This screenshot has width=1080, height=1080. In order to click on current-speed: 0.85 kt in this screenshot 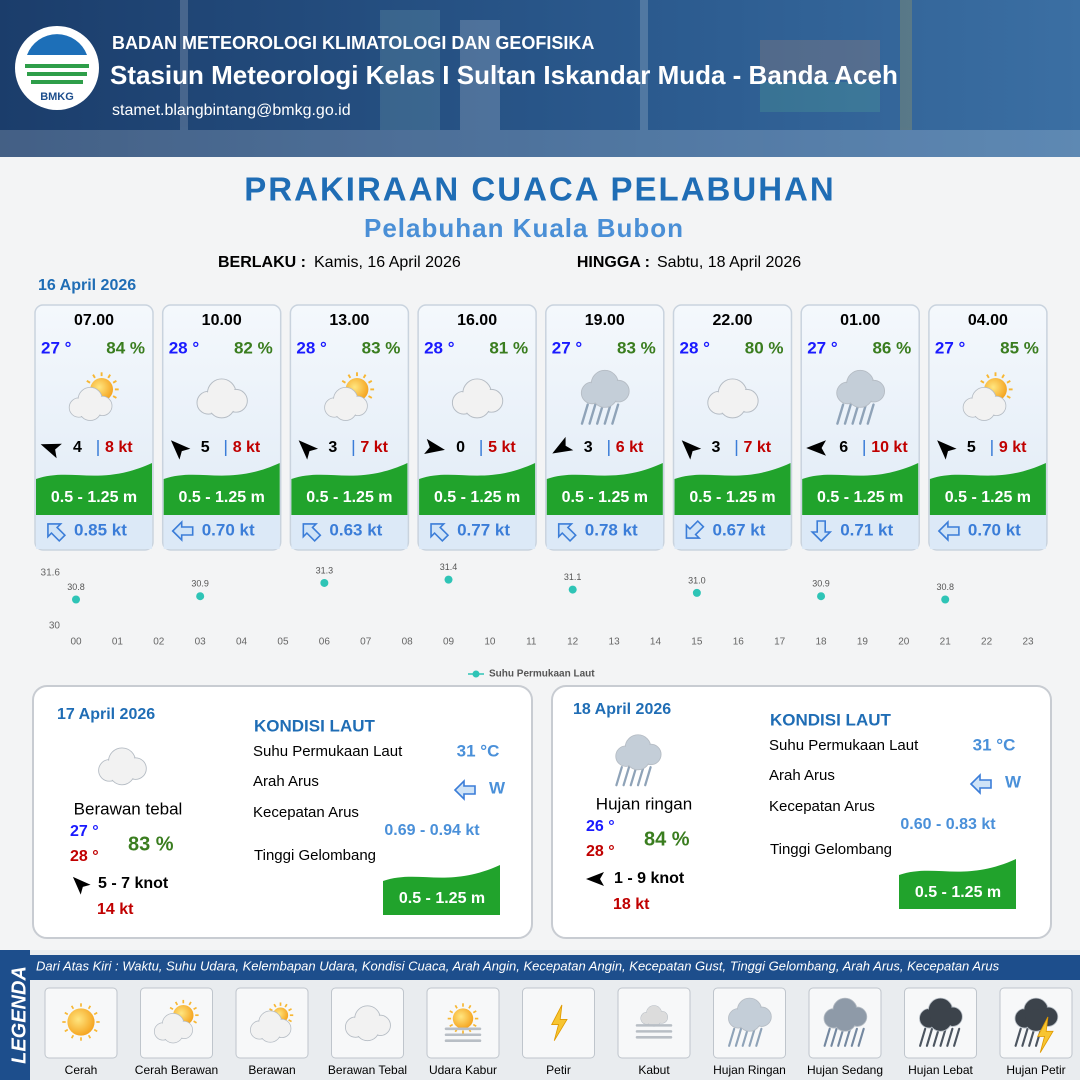, I will do `click(100, 529)`.